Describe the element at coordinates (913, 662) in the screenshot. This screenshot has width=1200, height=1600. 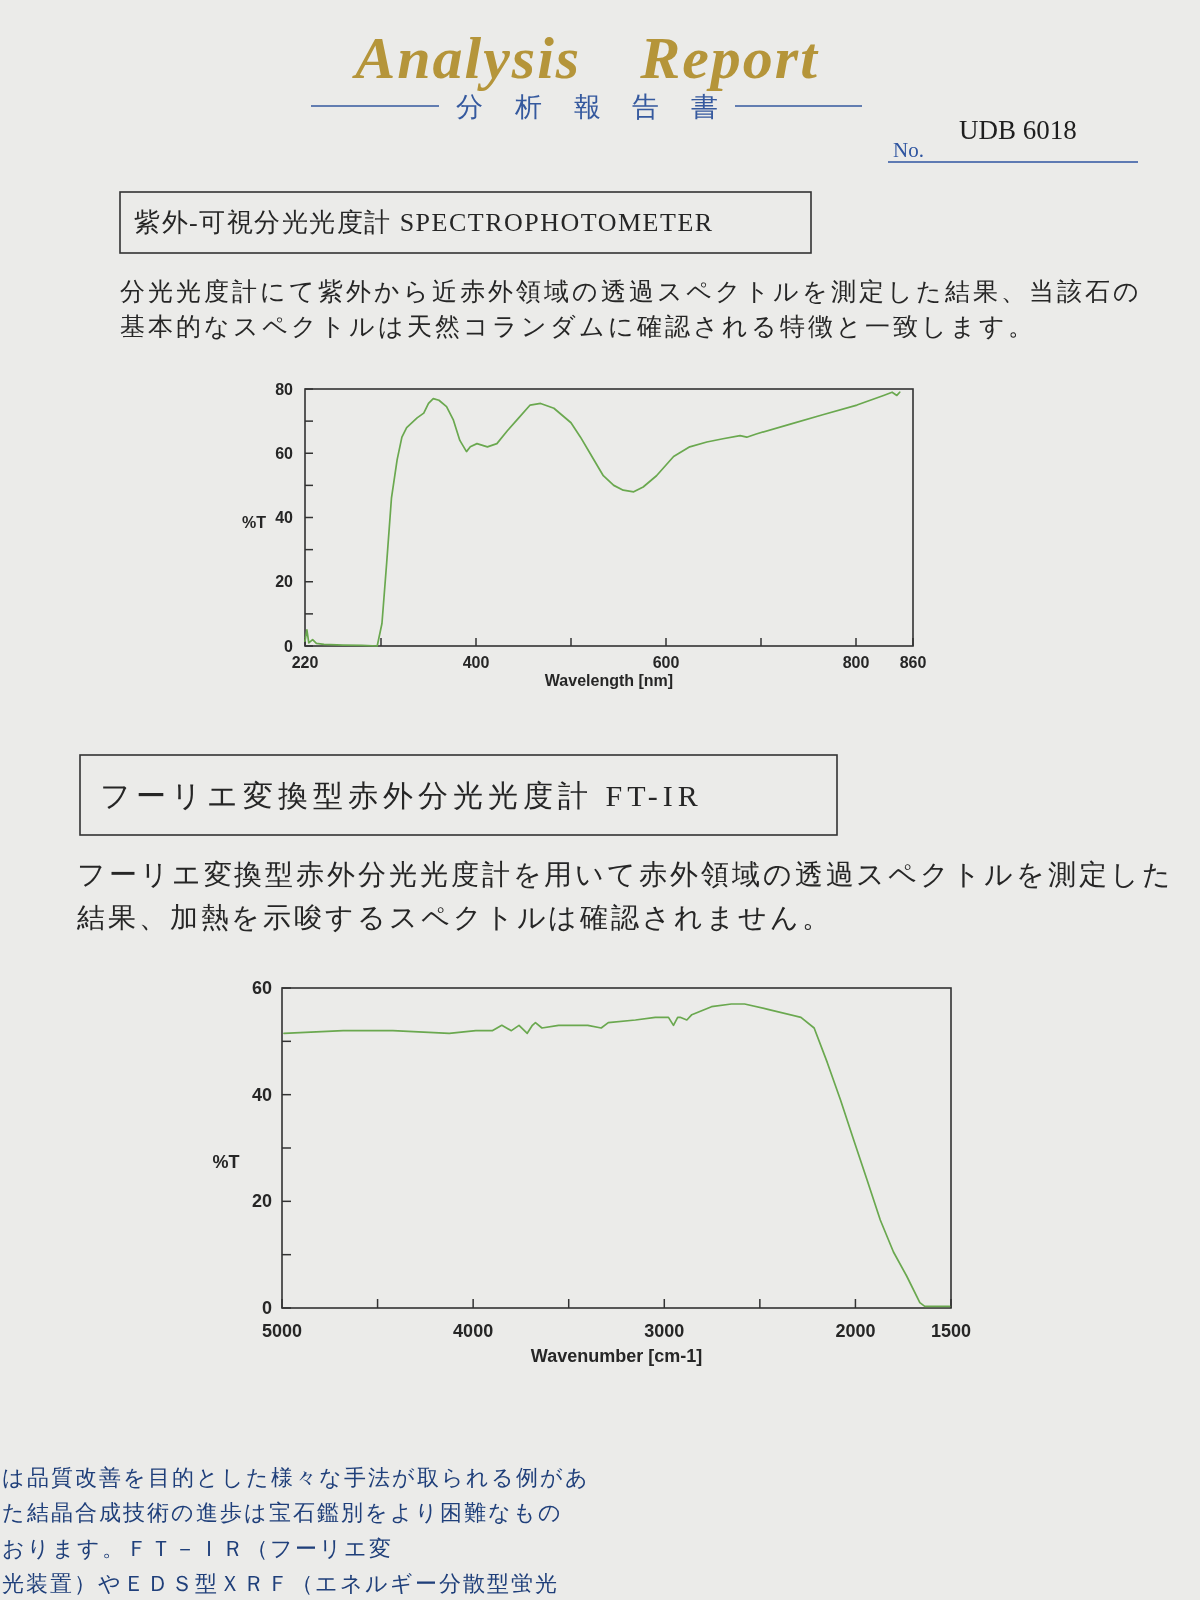
I see `x-tick-label: 860` at that location.